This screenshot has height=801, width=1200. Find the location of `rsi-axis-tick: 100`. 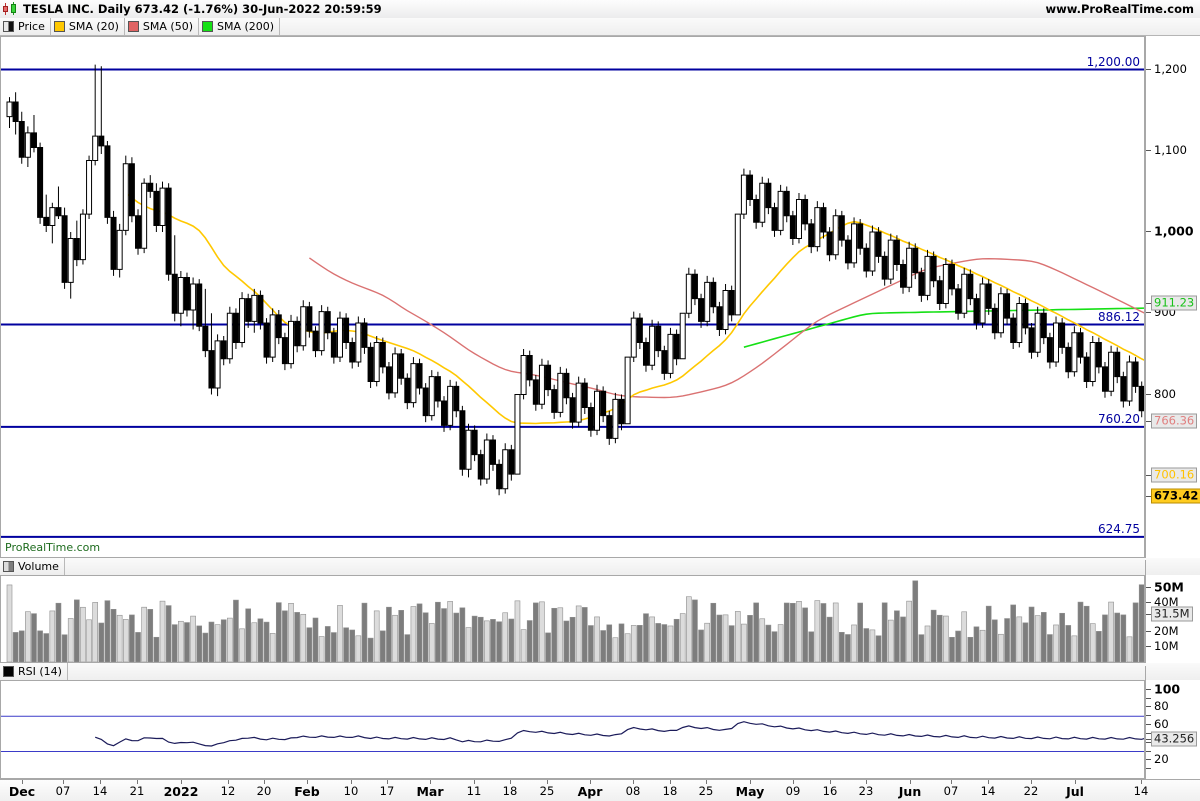

rsi-axis-tick: 100 is located at coordinates (1167, 689).